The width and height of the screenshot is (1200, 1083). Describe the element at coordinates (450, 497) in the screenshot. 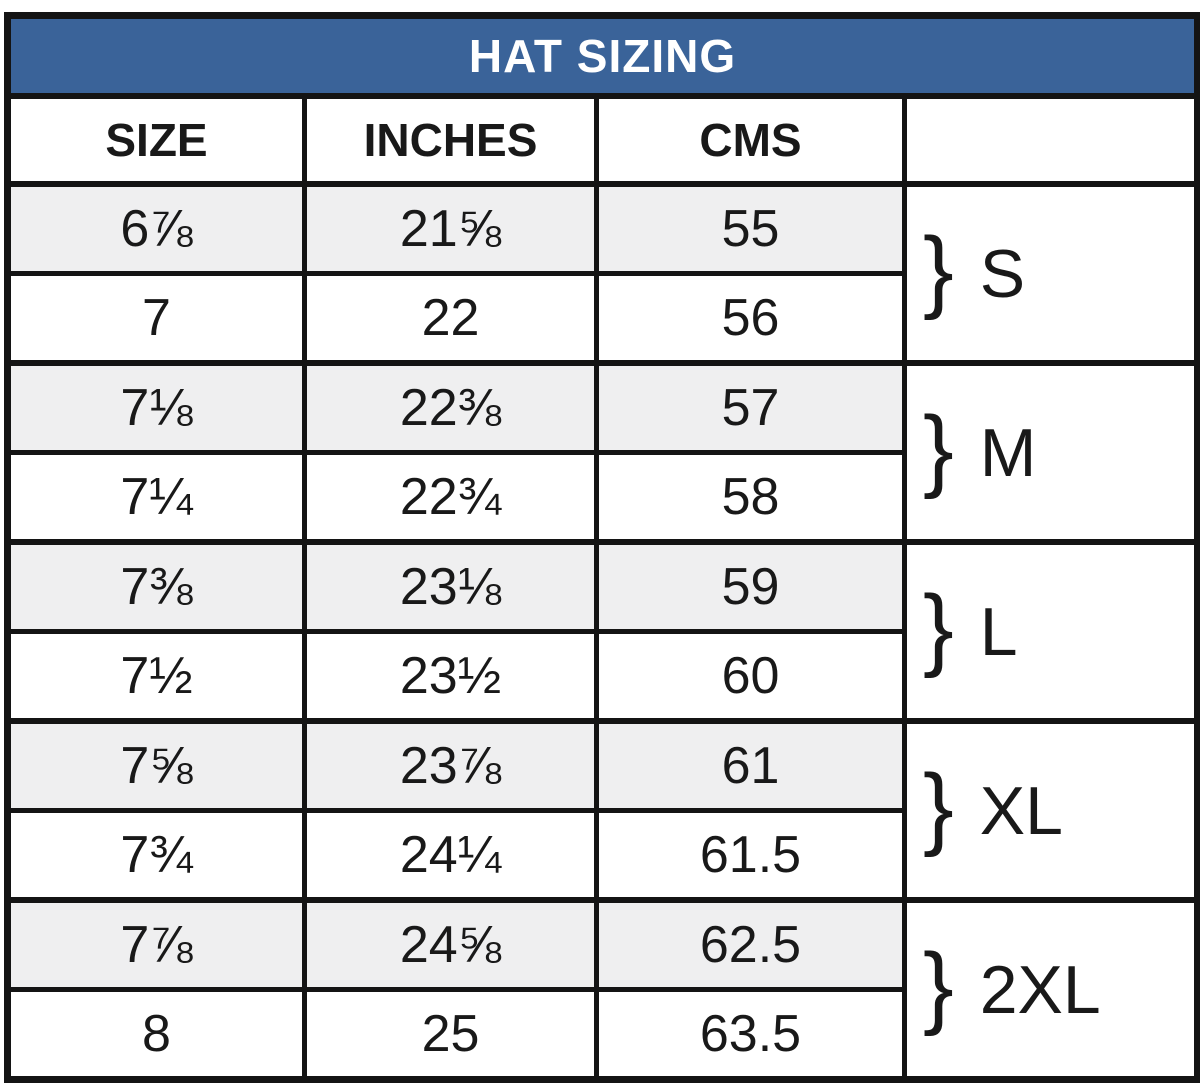

I see `inches-cell: 22¾` at that location.